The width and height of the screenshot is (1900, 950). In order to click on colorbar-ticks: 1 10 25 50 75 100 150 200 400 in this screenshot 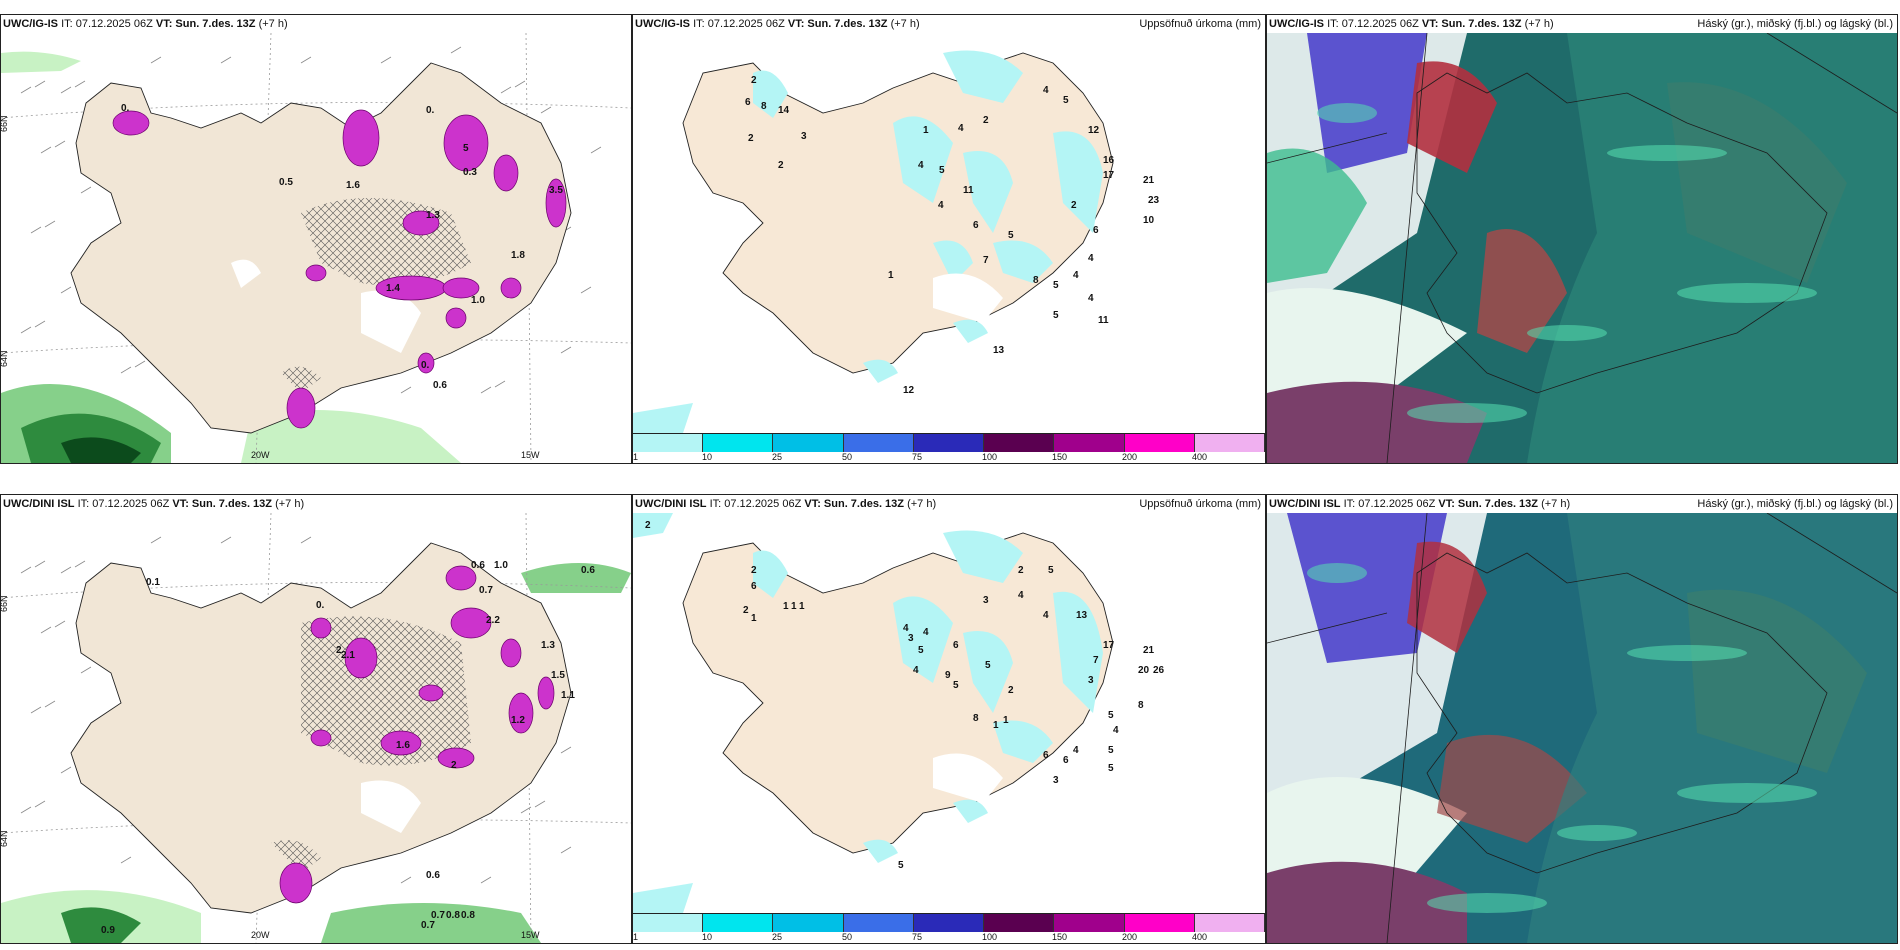, I will do `click(949, 457)`.